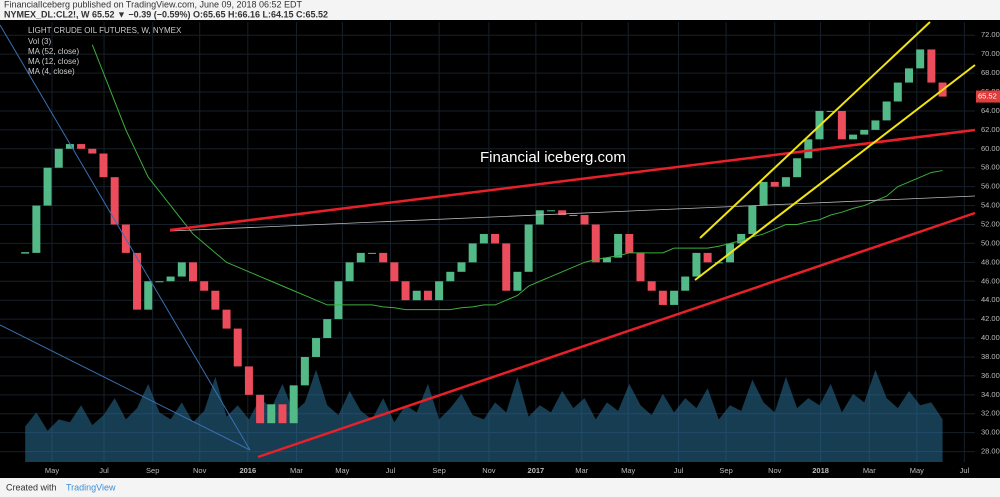 This screenshot has width=1000, height=497. What do you see at coordinates (53, 51) in the screenshot?
I see `legend-entry: MA (52, close)` at bounding box center [53, 51].